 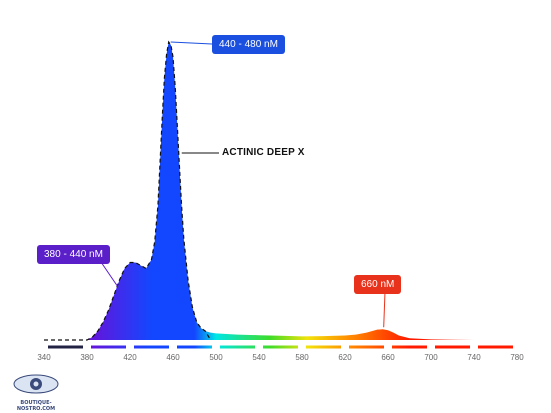 What do you see at coordinates (73, 254) in the screenshot?
I see `annotation-380-440: 380 - 440 nM` at bounding box center [73, 254].